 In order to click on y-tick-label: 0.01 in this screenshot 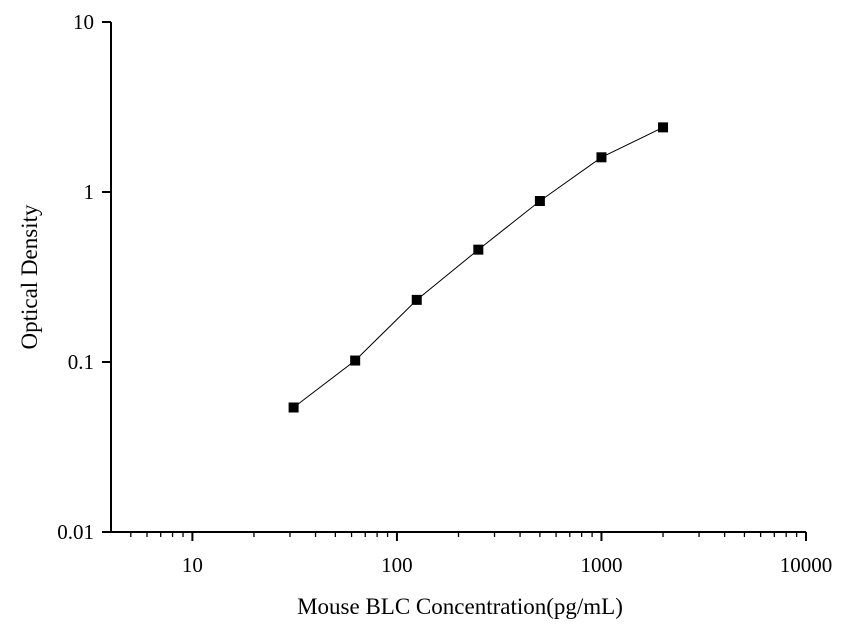, I will do `click(75, 532)`.